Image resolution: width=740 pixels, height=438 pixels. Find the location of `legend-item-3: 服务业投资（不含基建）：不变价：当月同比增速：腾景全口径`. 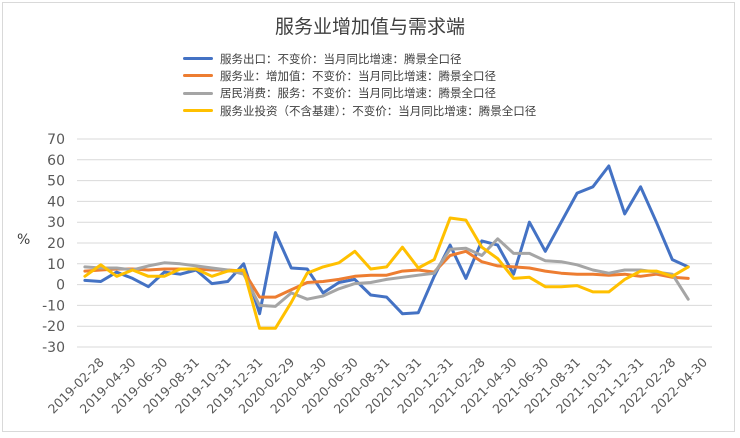

legend-item-3: 服务业投资（不含基建）：不变价：当月同比增速：腾景全口径 is located at coordinates (359, 110).